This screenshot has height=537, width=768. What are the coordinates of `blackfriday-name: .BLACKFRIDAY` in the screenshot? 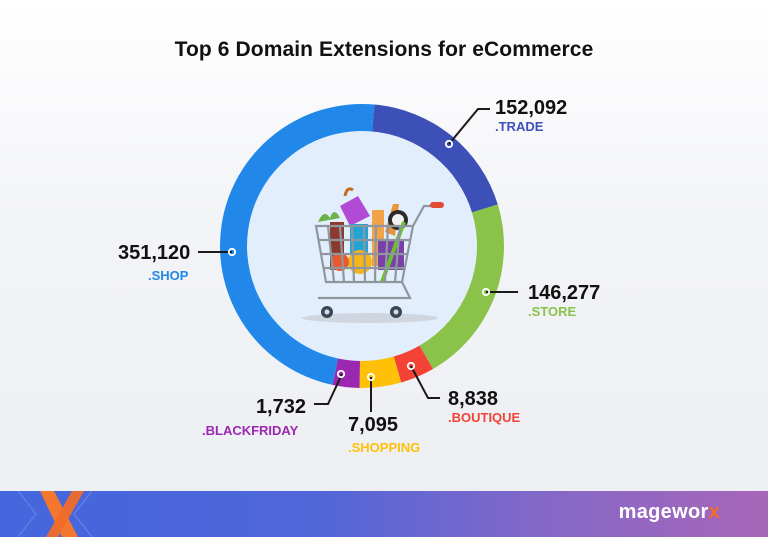 It's located at (250, 430).